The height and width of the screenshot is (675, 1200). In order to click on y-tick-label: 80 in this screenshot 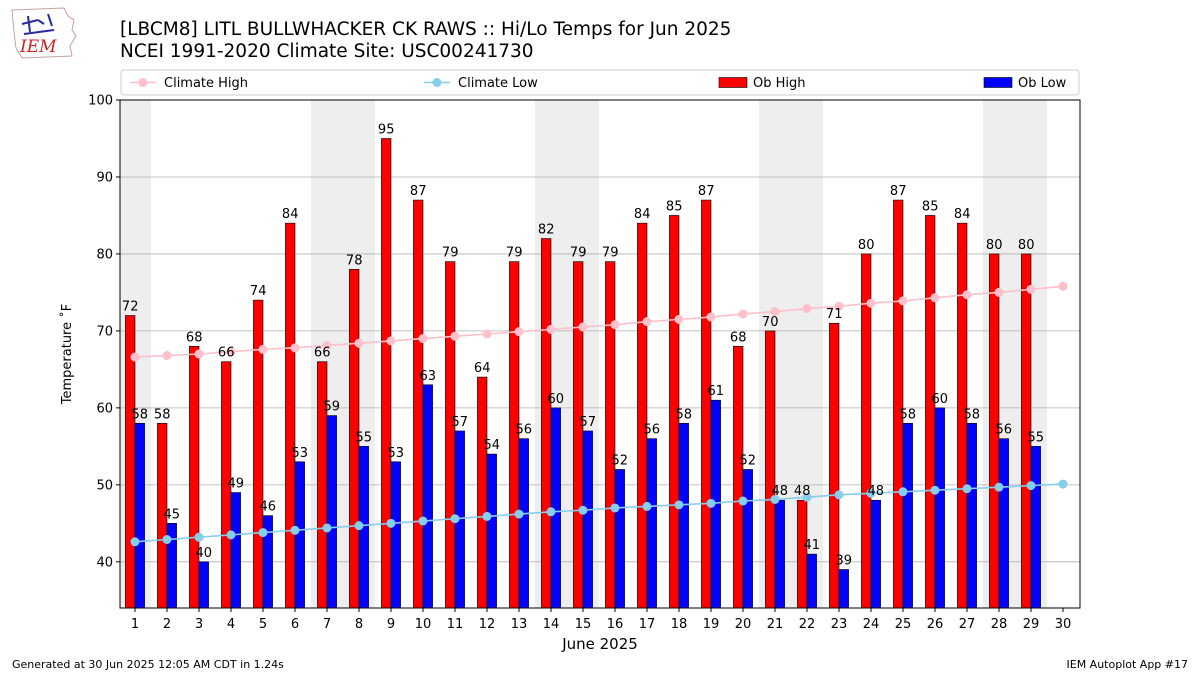, I will do `click(104, 254)`.